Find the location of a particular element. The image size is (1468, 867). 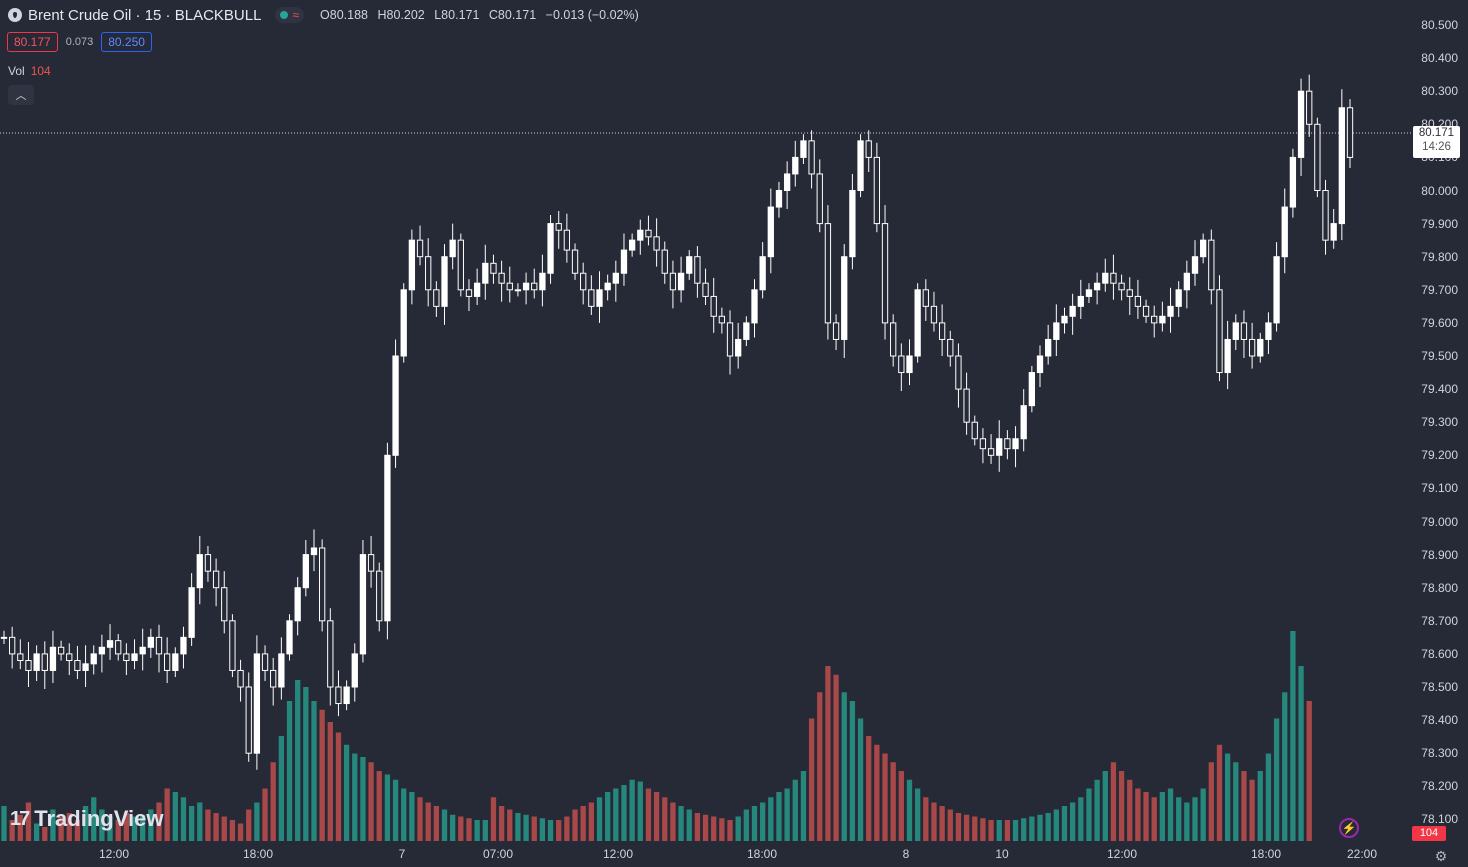

volume-legend: Vol 104 is located at coordinates (29, 71).